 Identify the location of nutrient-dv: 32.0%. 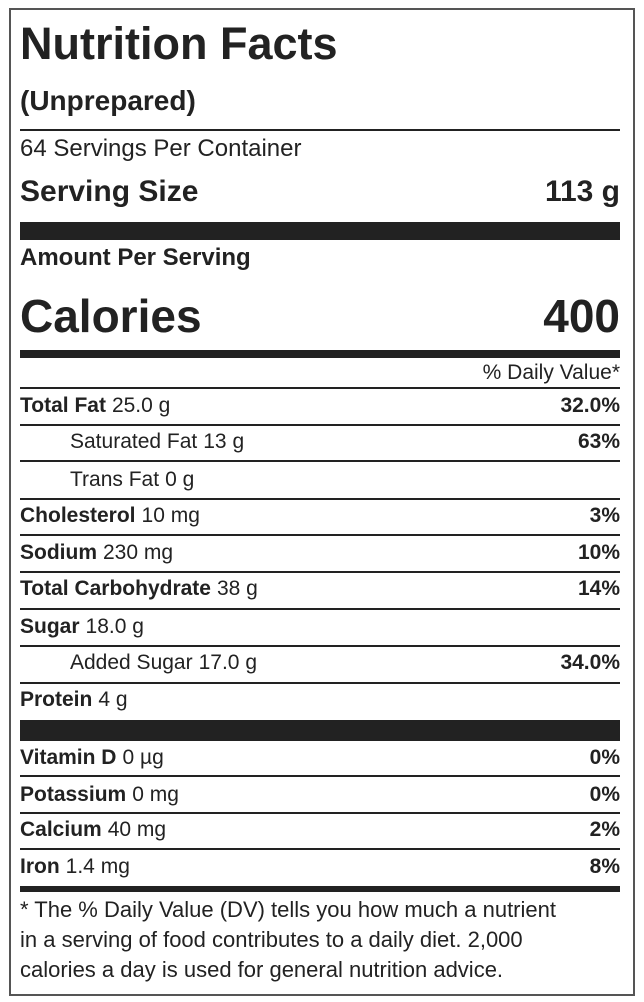
(590, 405).